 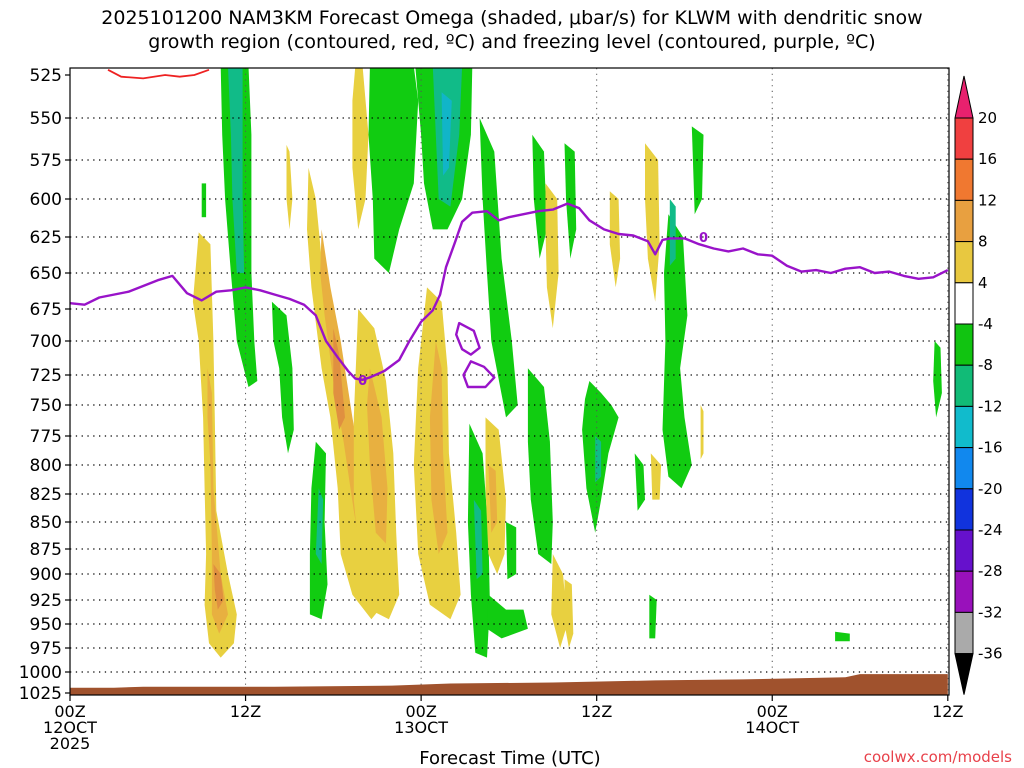 I want to click on colorbar: 20 16 12 8 4 -4 -8 -12 -16 -20 -24 -28 -32 -36, so click(x=978, y=385).